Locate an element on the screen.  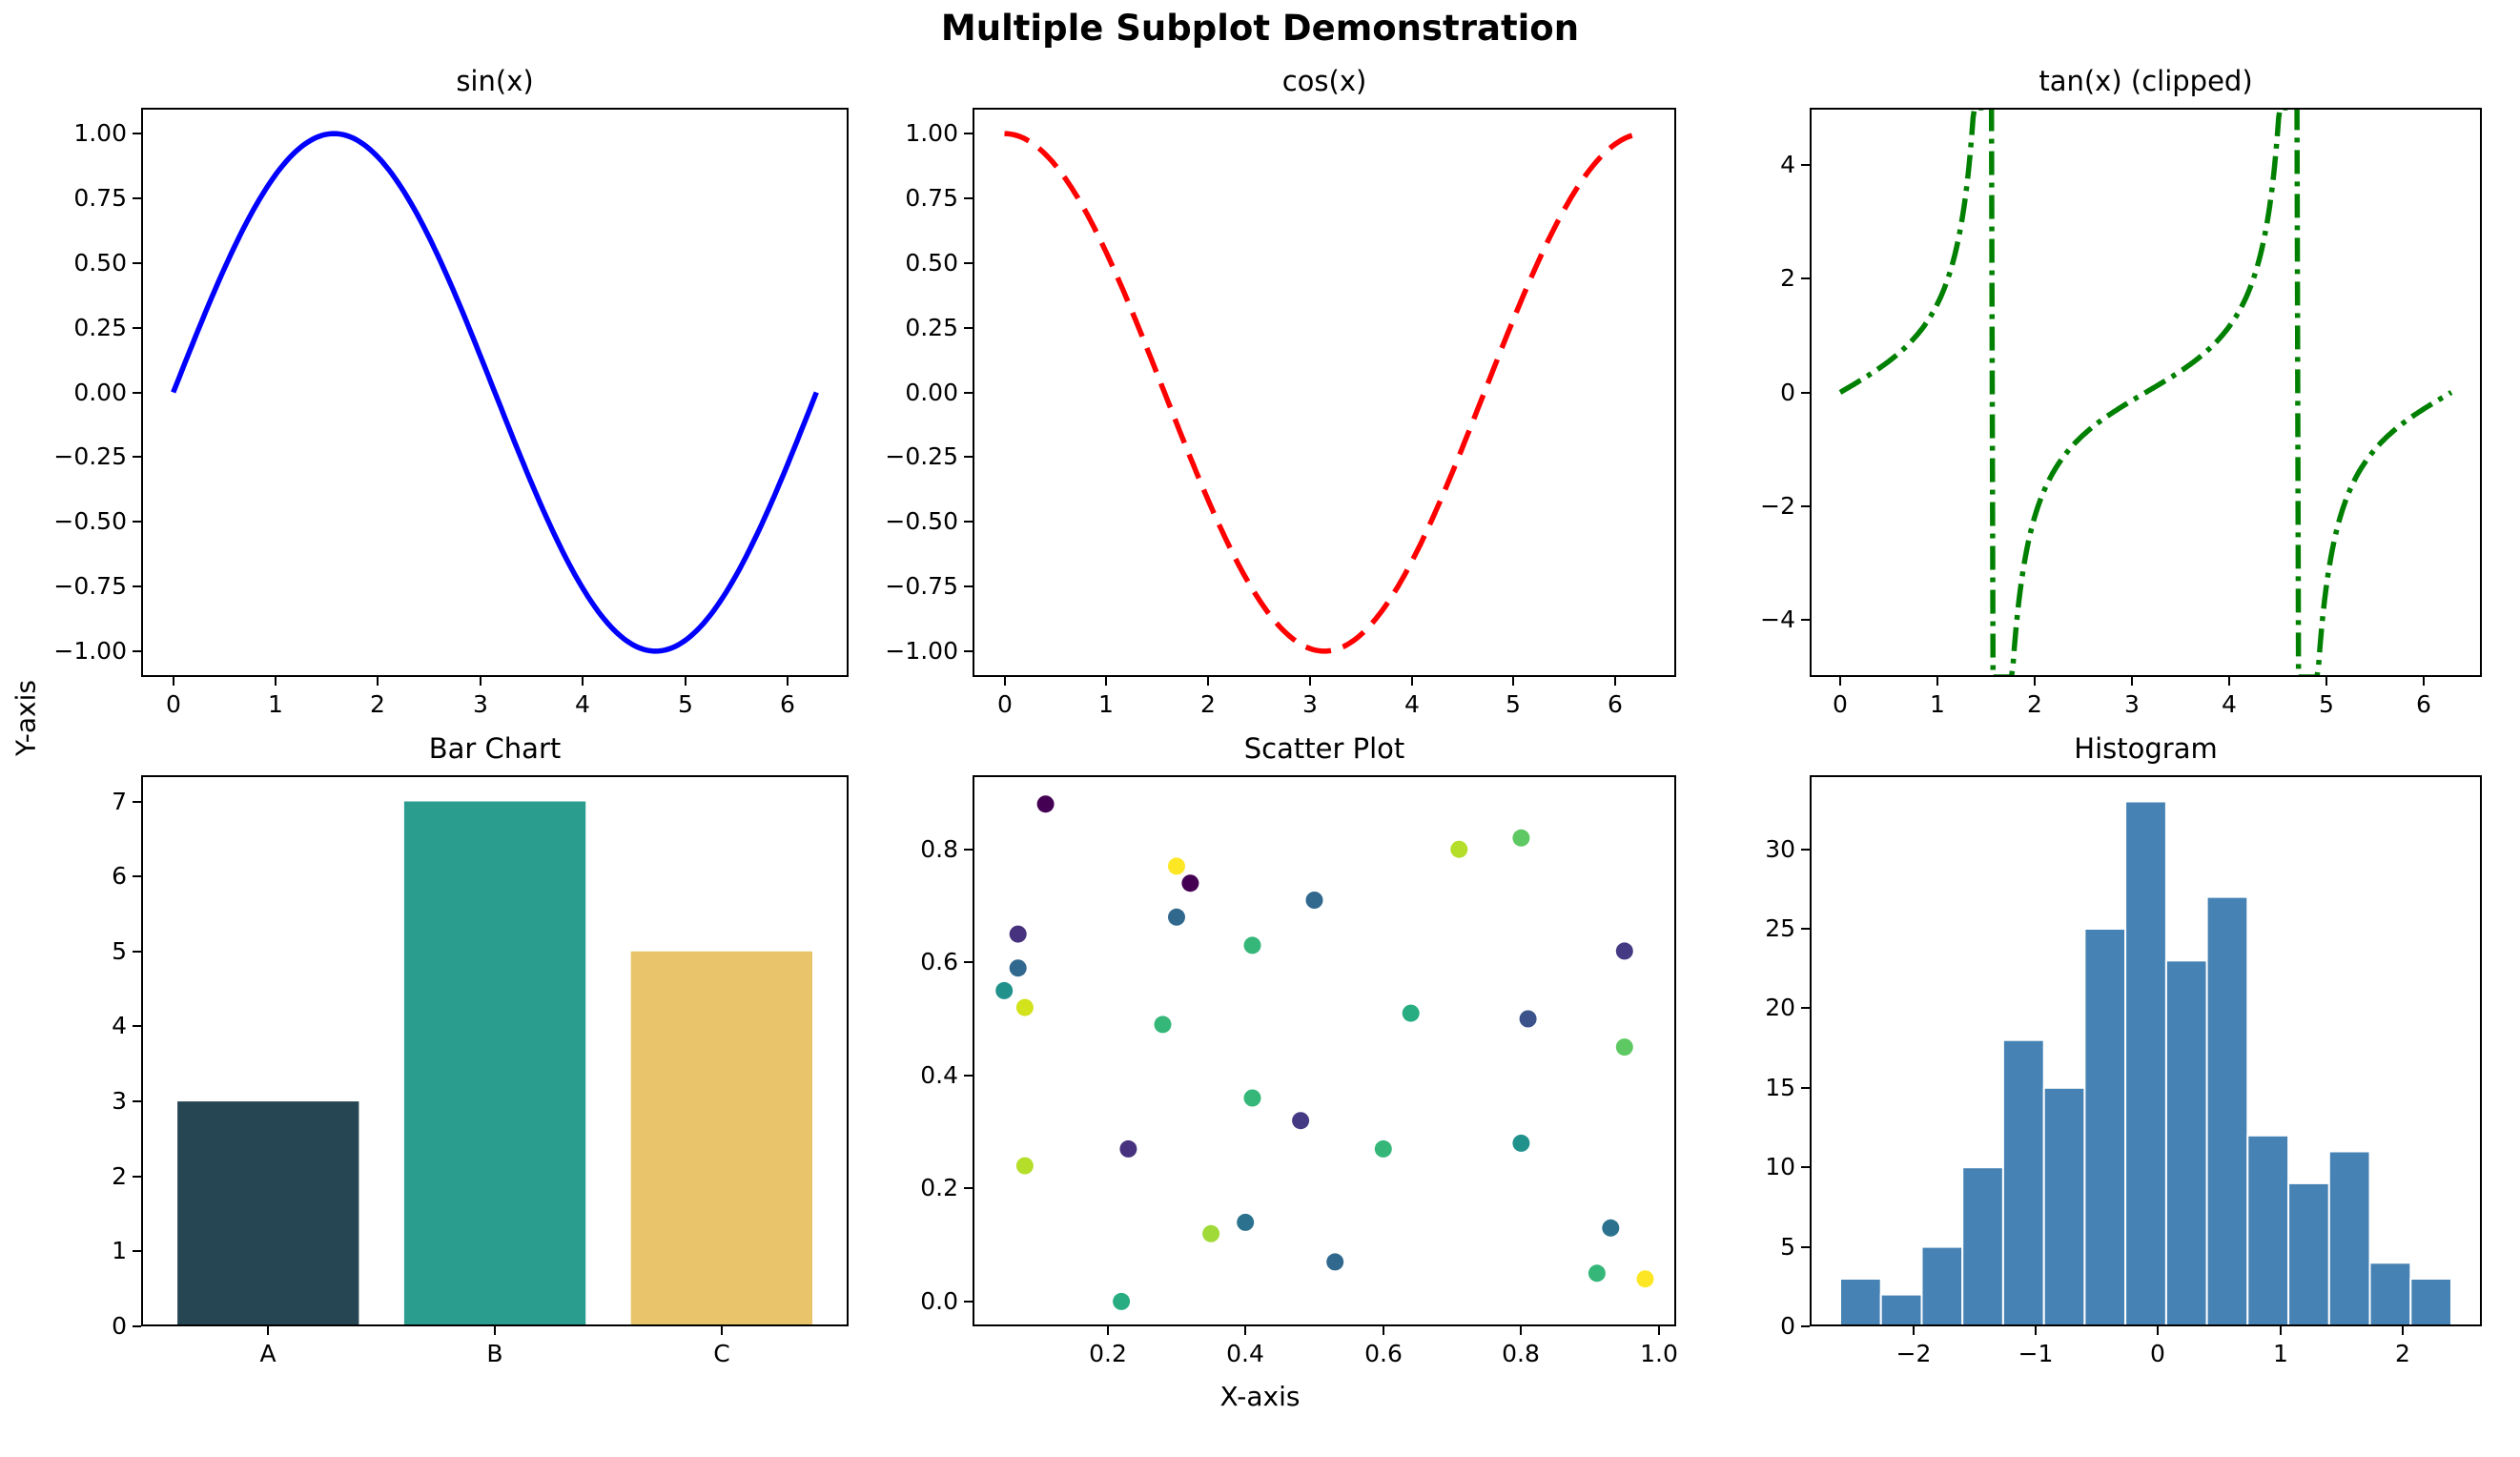
tan-xtick-label: 0 is located at coordinates (1840, 704).